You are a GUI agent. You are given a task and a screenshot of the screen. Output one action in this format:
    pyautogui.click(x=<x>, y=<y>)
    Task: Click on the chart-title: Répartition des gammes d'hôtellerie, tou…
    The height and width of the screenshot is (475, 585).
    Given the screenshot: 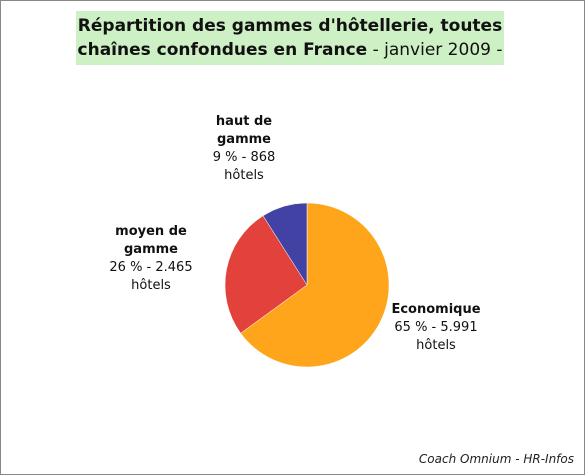 What is the action you would take?
    pyautogui.click(x=290, y=38)
    